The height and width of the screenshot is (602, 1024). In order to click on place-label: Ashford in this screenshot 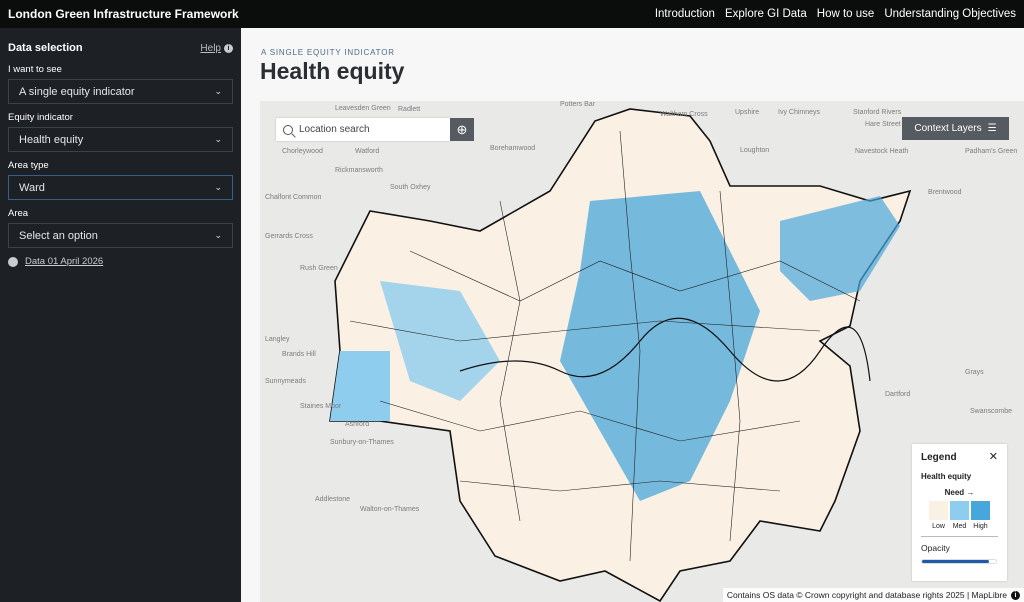, I will do `click(357, 424)`.